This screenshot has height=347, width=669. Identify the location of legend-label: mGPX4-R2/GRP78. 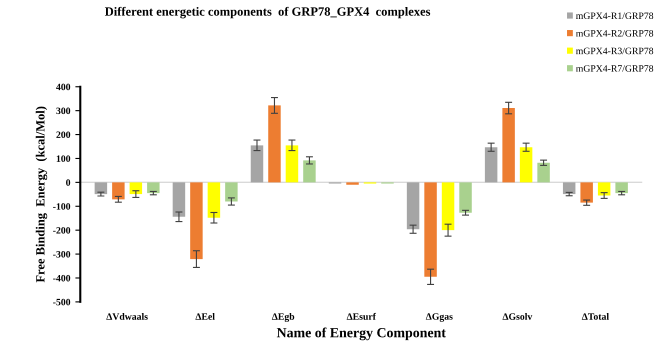
(615, 33).